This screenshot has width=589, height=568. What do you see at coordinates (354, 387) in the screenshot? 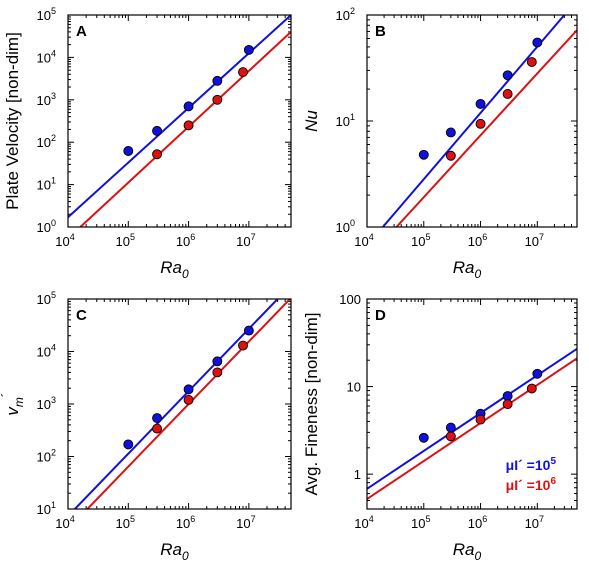
I see `y-tick-label: 10` at bounding box center [354, 387].